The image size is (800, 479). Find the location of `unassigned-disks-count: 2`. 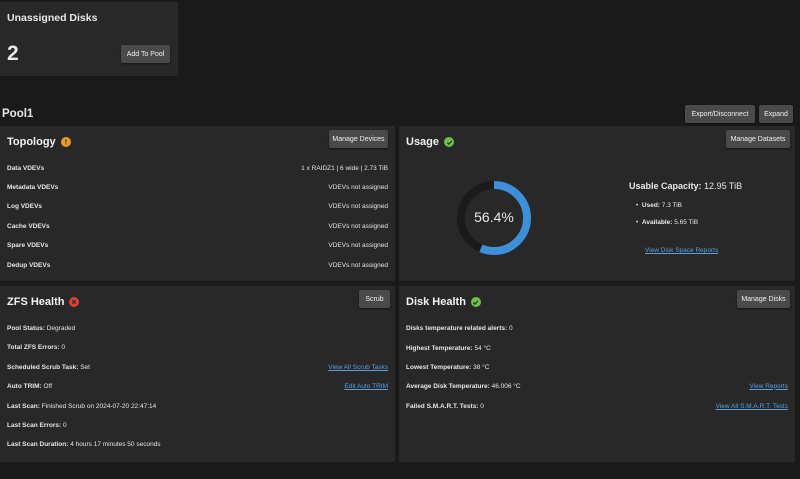

unassigned-disks-count: 2 is located at coordinates (13, 53).